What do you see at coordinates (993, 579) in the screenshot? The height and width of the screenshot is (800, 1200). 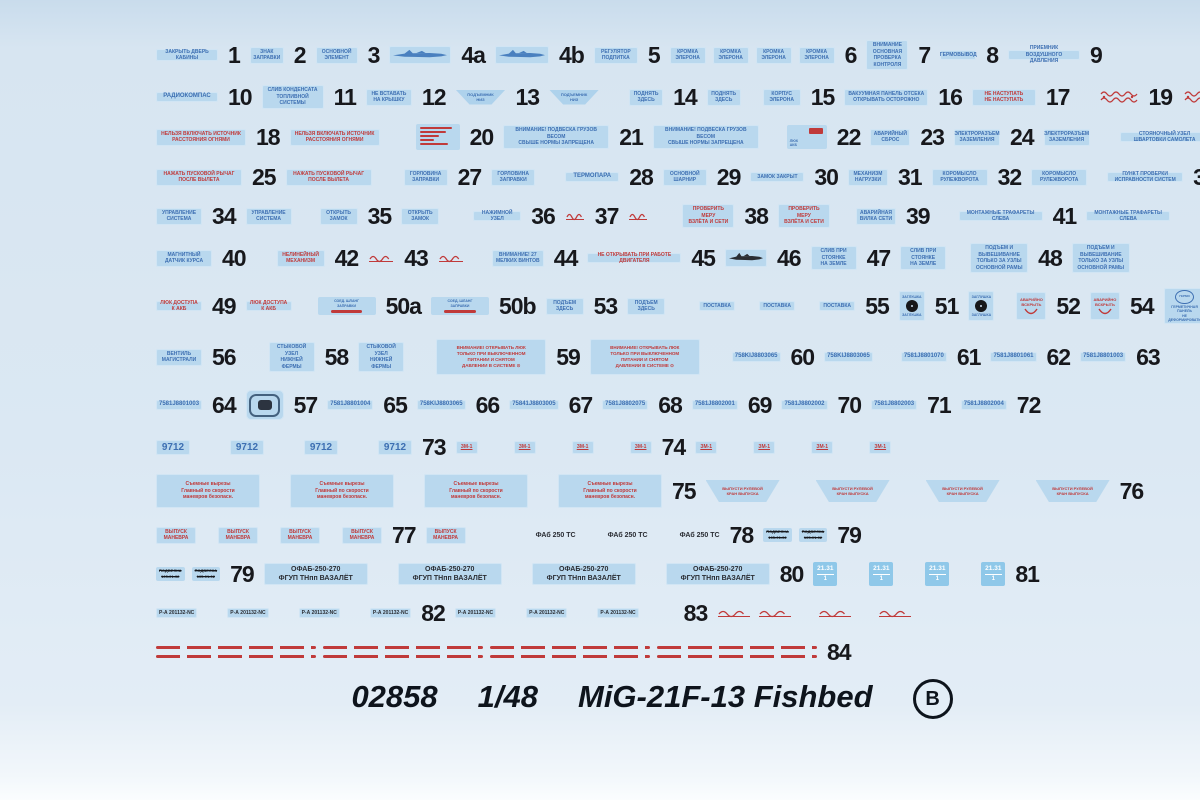 I see `box-bottom-number: 1` at bounding box center [993, 579].